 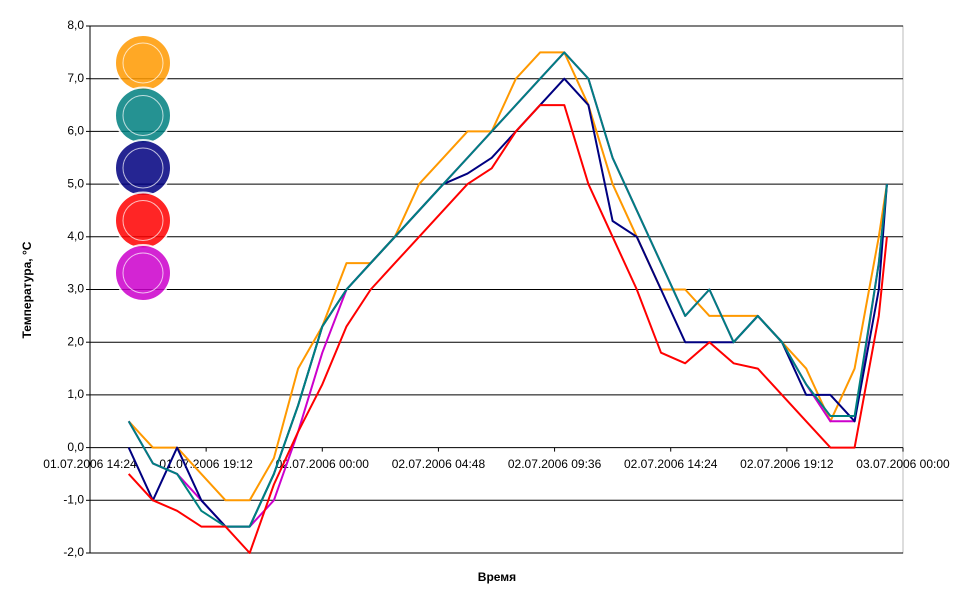 What do you see at coordinates (75, 25) in the screenshot?
I see `y-tick-label: 8,0` at bounding box center [75, 25].